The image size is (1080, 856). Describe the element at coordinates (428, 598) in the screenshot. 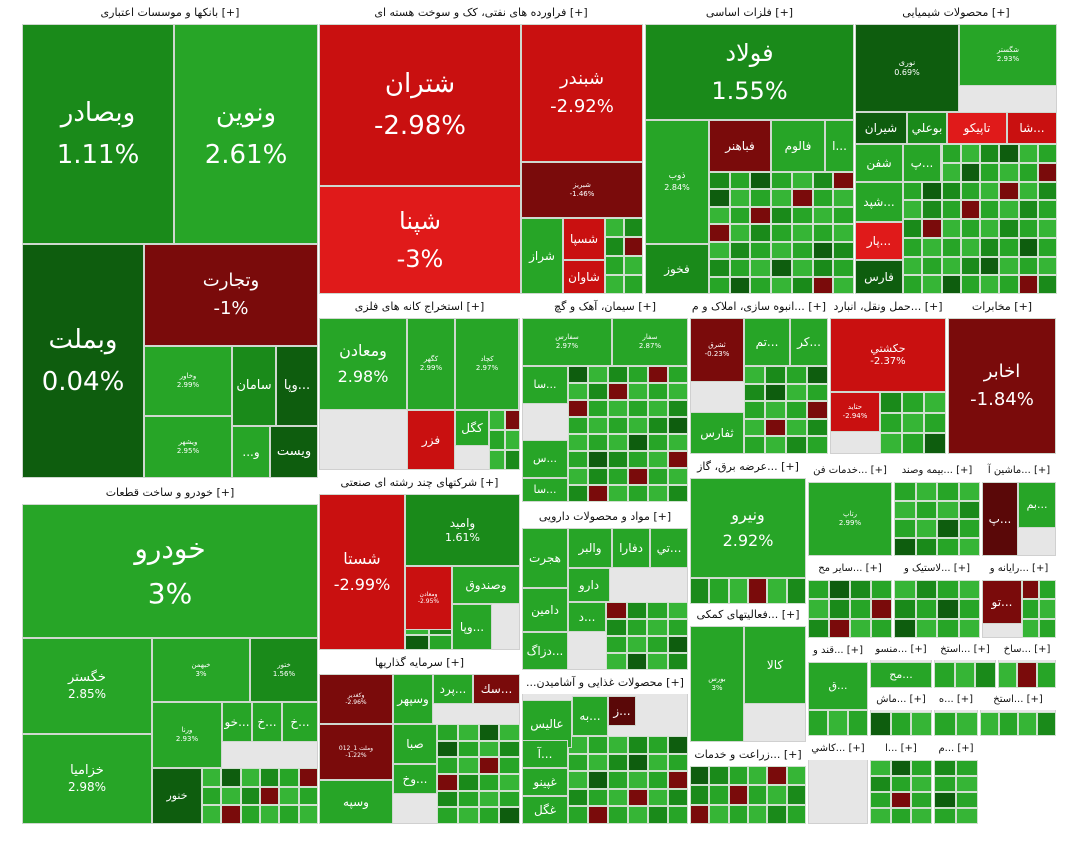

I see `stock-tile: ومعادن -2.95%` at that location.